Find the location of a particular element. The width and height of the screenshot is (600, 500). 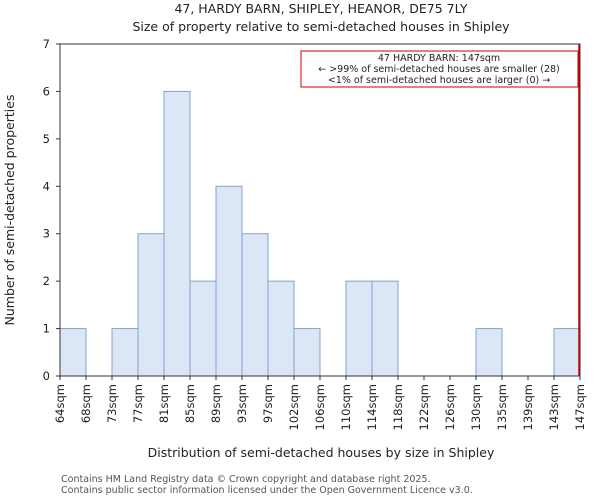

y-axis: 0 1 2 3 4 5 6 7 is located at coordinates (51, 210).